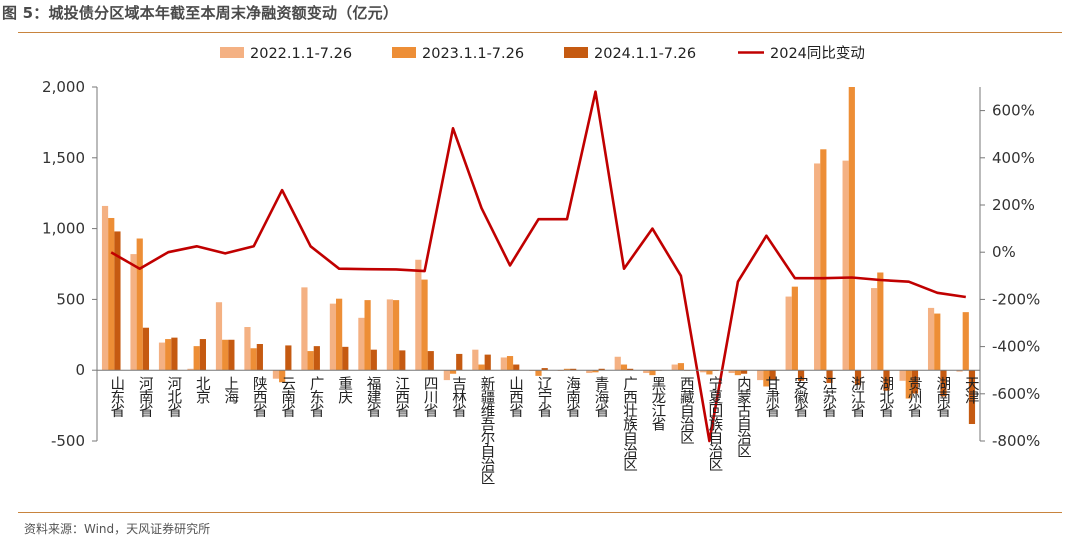 The image size is (1080, 546). Describe the element at coordinates (540, 18) in the screenshot. I see `title-rule` at that location.